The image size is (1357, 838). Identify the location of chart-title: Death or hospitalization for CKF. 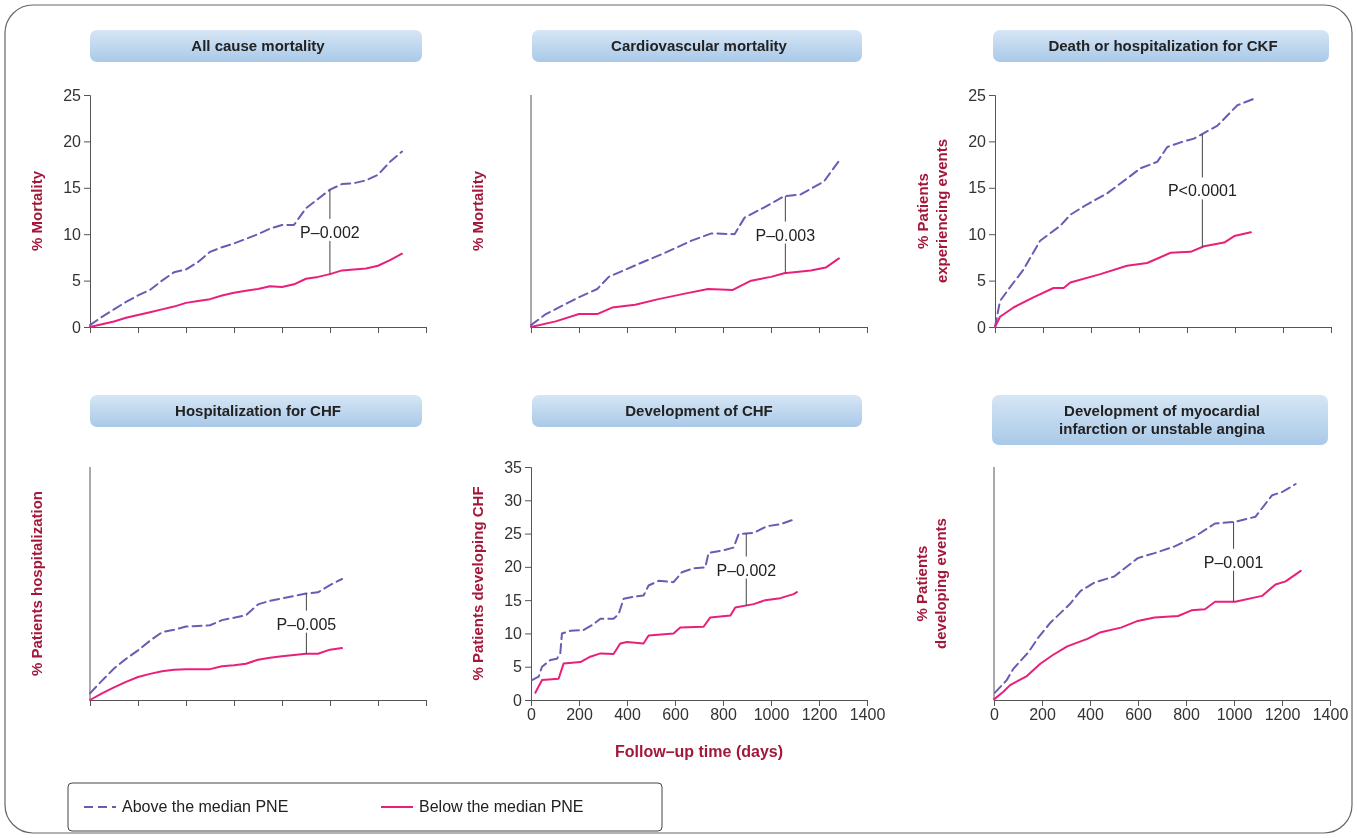
(1163, 45).